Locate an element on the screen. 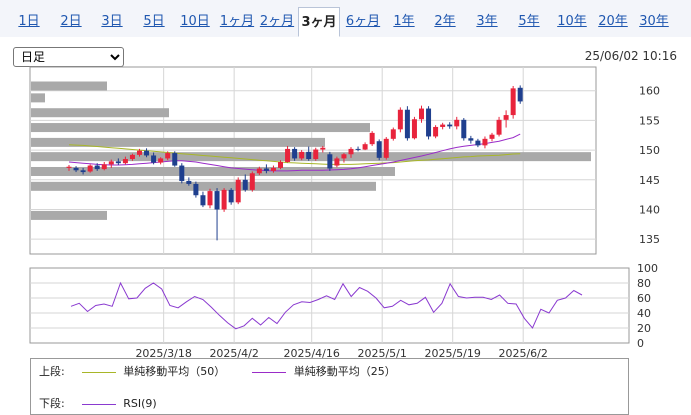 The width and height of the screenshot is (691, 415). tab-9: 1年 is located at coordinates (404, 21).